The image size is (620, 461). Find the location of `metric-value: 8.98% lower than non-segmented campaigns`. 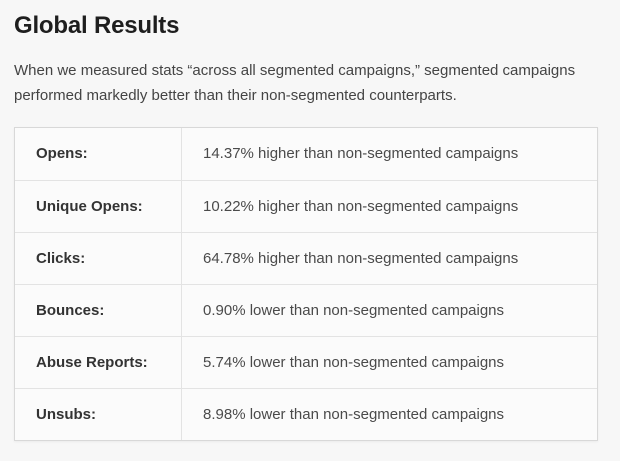

metric-value: 8.98% lower than non-segmented campaigns is located at coordinates (389, 413).